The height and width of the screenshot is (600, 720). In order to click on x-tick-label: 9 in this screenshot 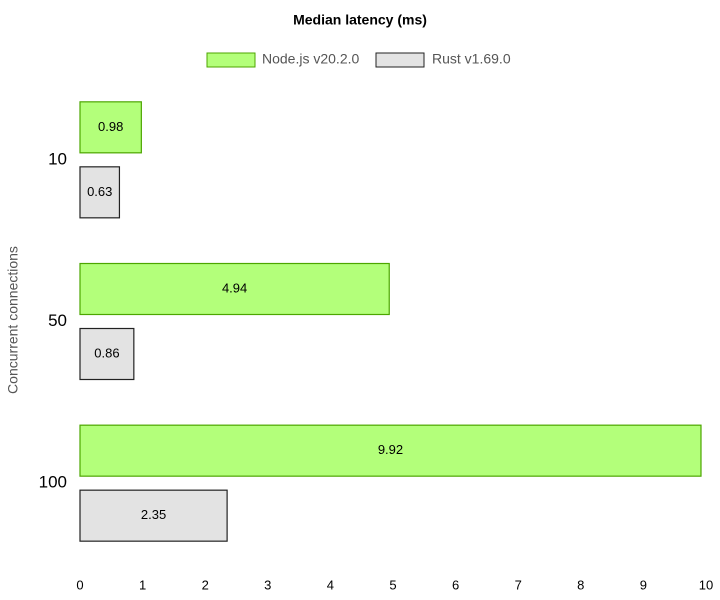, I will do `click(643, 584)`.